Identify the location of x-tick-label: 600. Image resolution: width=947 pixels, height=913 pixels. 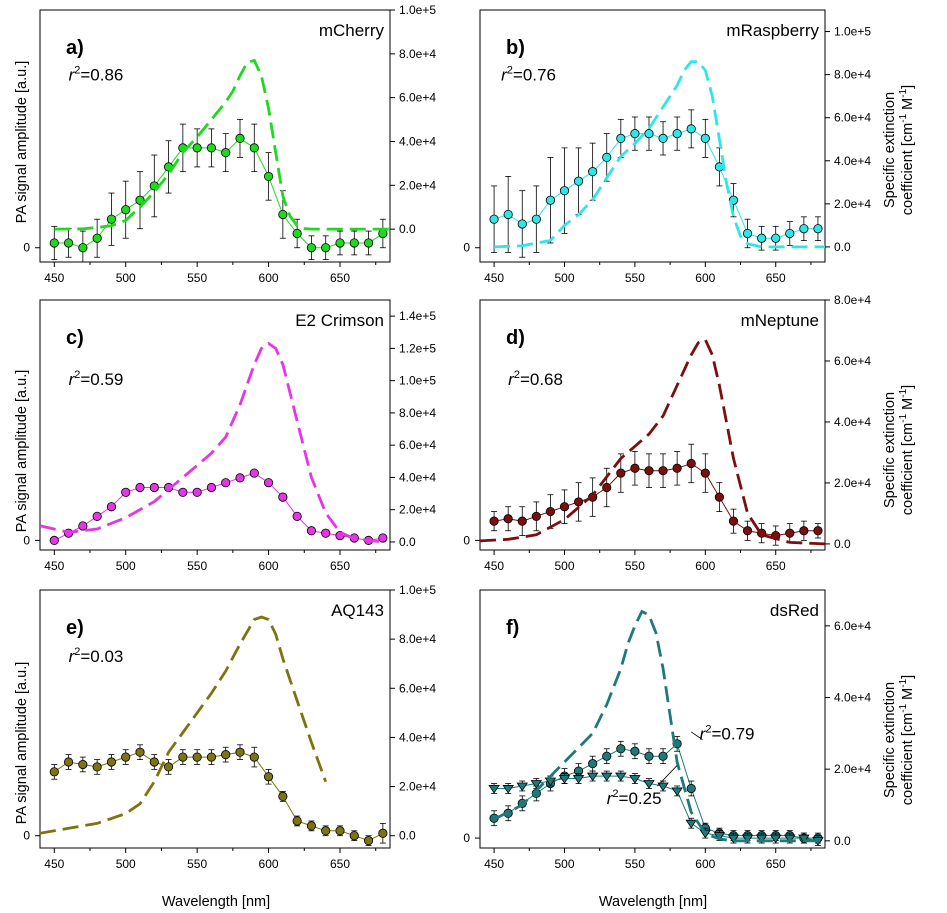
(269, 864).